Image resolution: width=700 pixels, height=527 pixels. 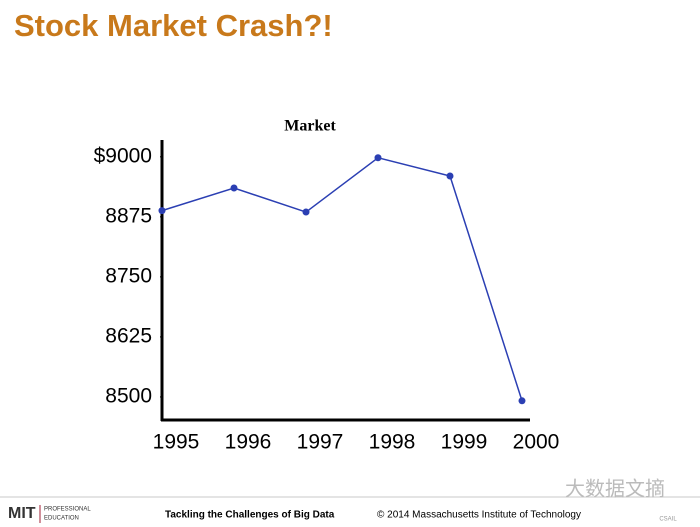 I want to click on y-tick-label: 8875, so click(x=128, y=215).